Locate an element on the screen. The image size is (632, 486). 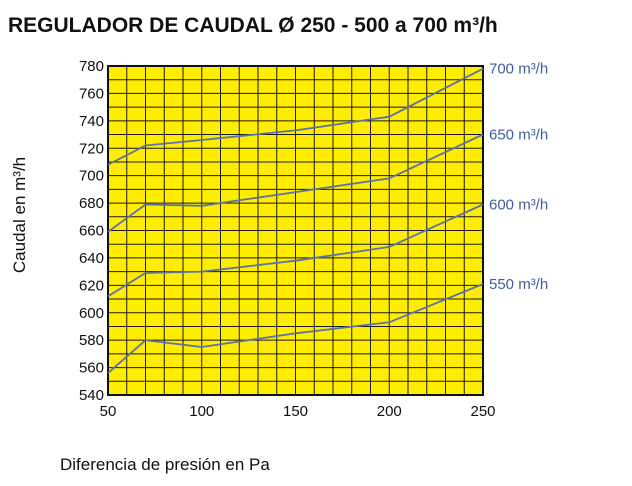
x-tick-label: 250 is located at coordinates (482, 411).